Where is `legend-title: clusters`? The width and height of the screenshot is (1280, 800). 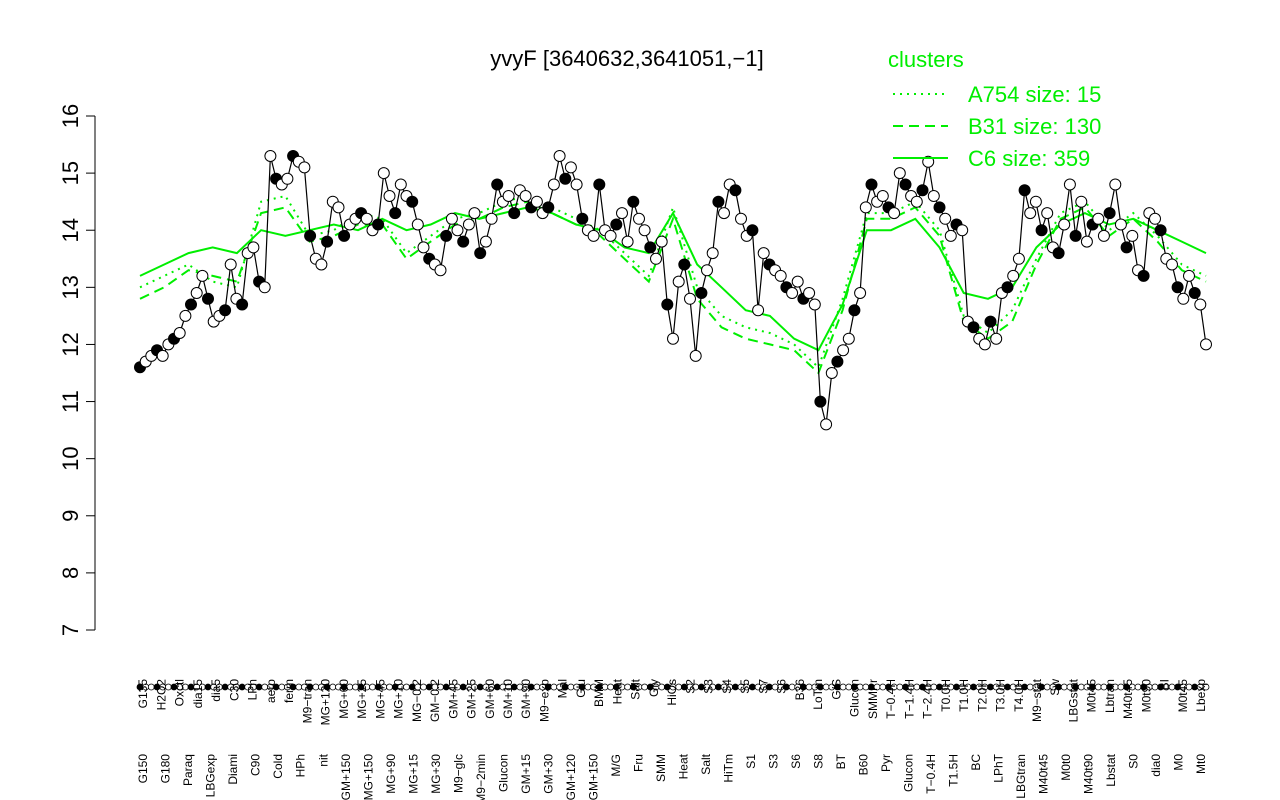
legend-title: clusters is located at coordinates (926, 59).